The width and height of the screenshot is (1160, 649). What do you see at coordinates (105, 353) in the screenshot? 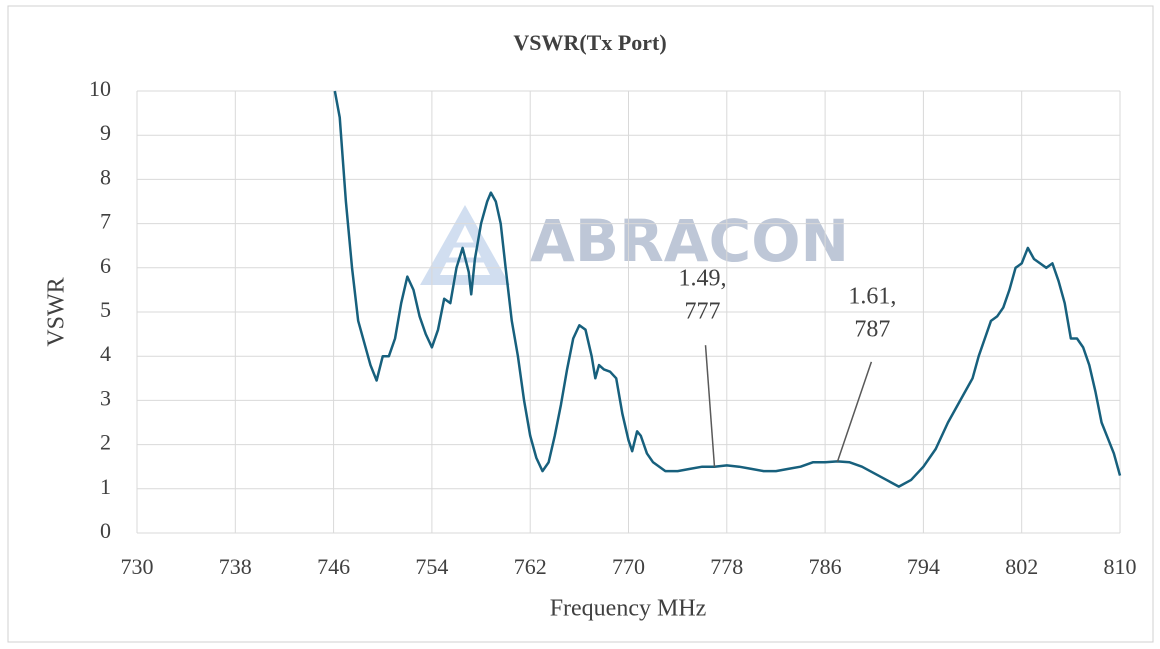
I see `y-tick-label: 4` at bounding box center [105, 353].